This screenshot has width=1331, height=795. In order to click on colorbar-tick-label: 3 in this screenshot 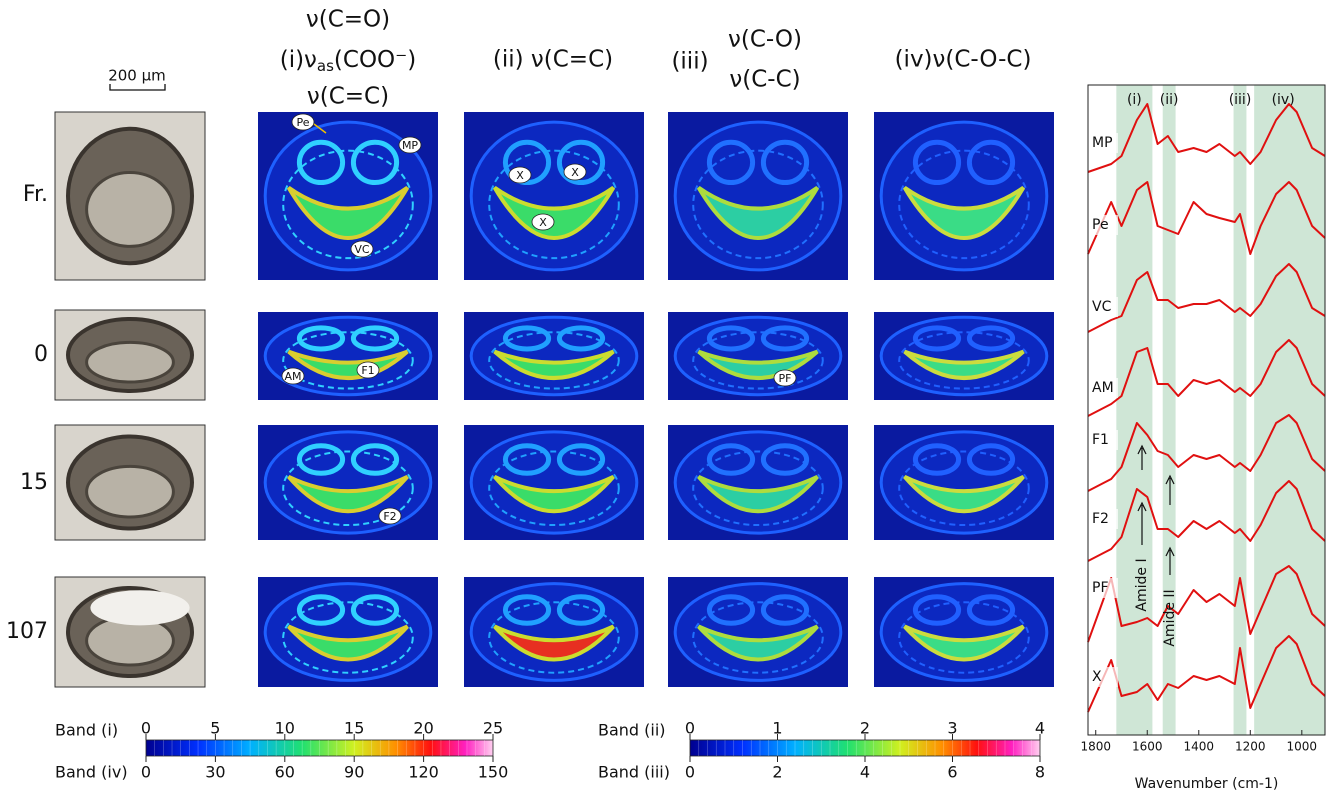, I will do `click(952, 728)`.